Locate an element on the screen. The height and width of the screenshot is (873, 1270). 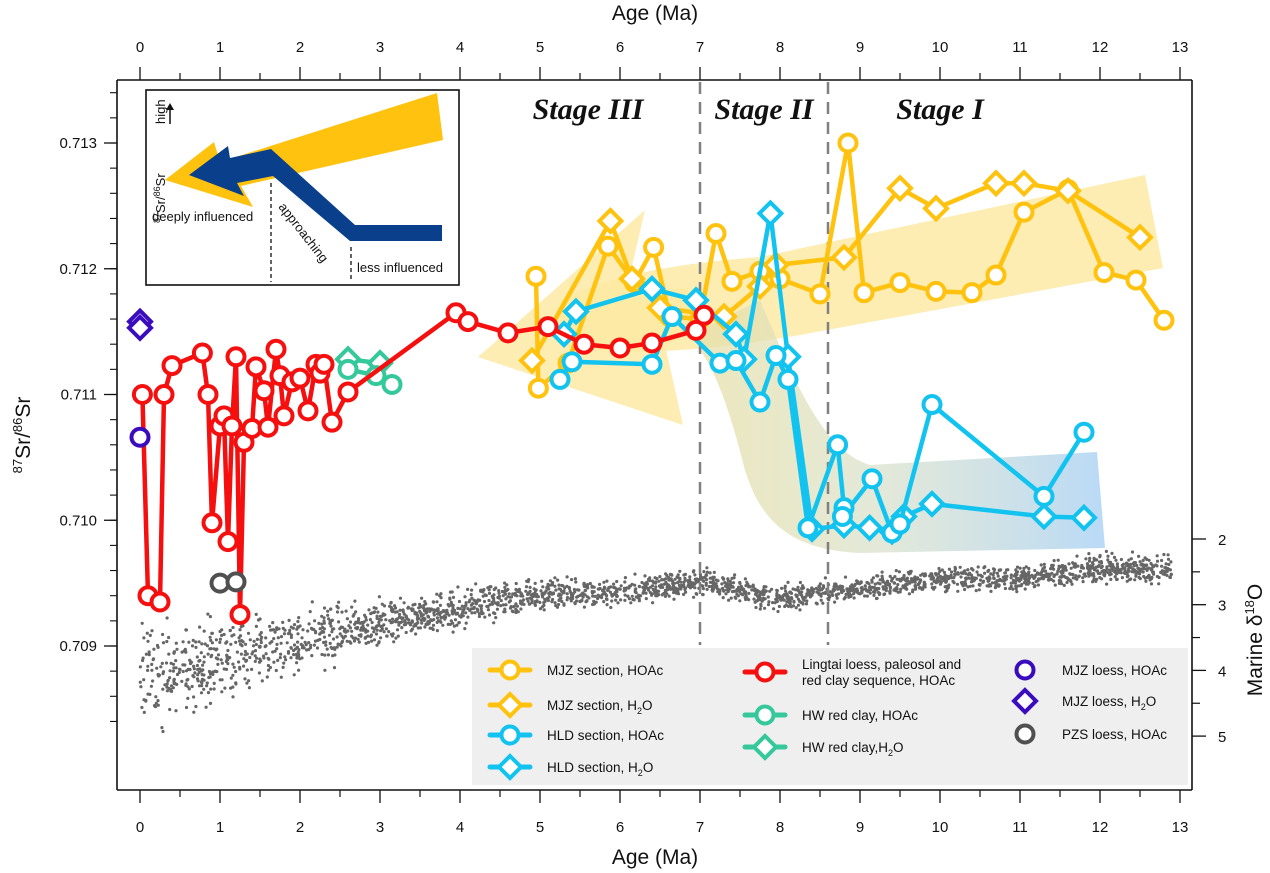
series-hw-red-clay-hoac is located at coordinates (370, 376).